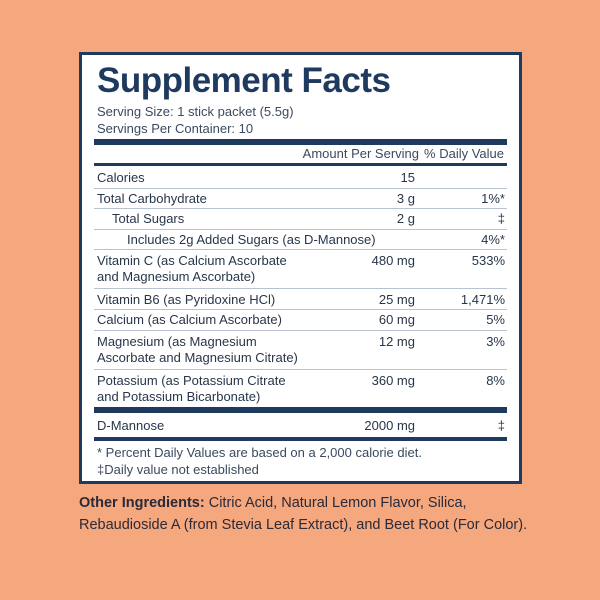 The height and width of the screenshot is (600, 600). Describe the element at coordinates (142, 503) in the screenshot. I see `other-ingredients-label: Other Ingredients:` at that location.